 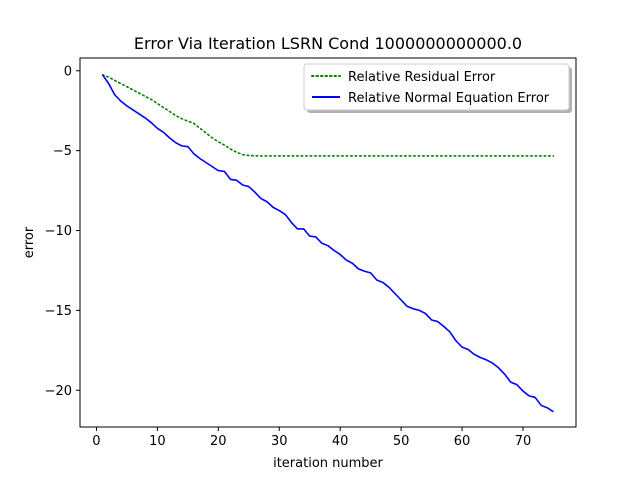 I want to click on x-tick-label: 40, so click(x=340, y=441).